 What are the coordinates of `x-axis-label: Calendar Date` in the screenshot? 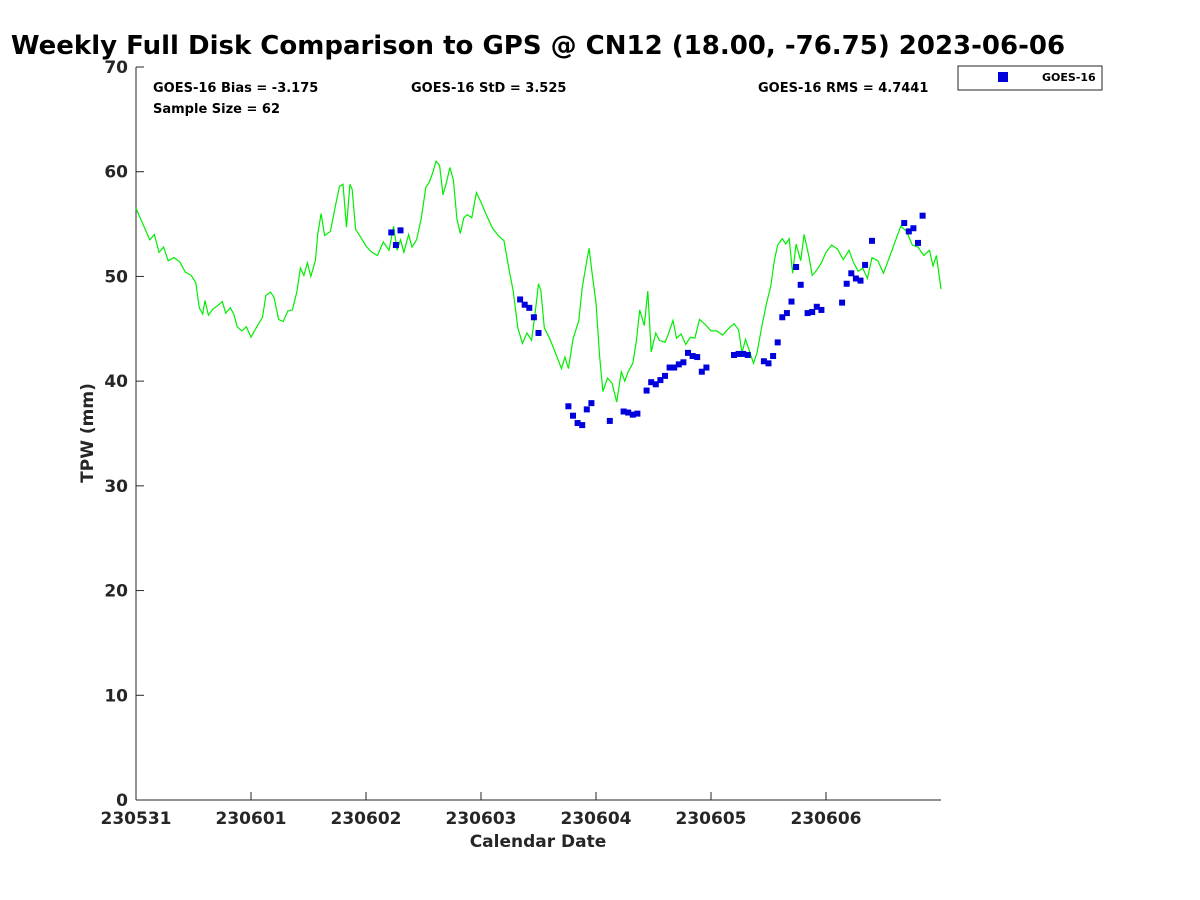 It's located at (538, 842).